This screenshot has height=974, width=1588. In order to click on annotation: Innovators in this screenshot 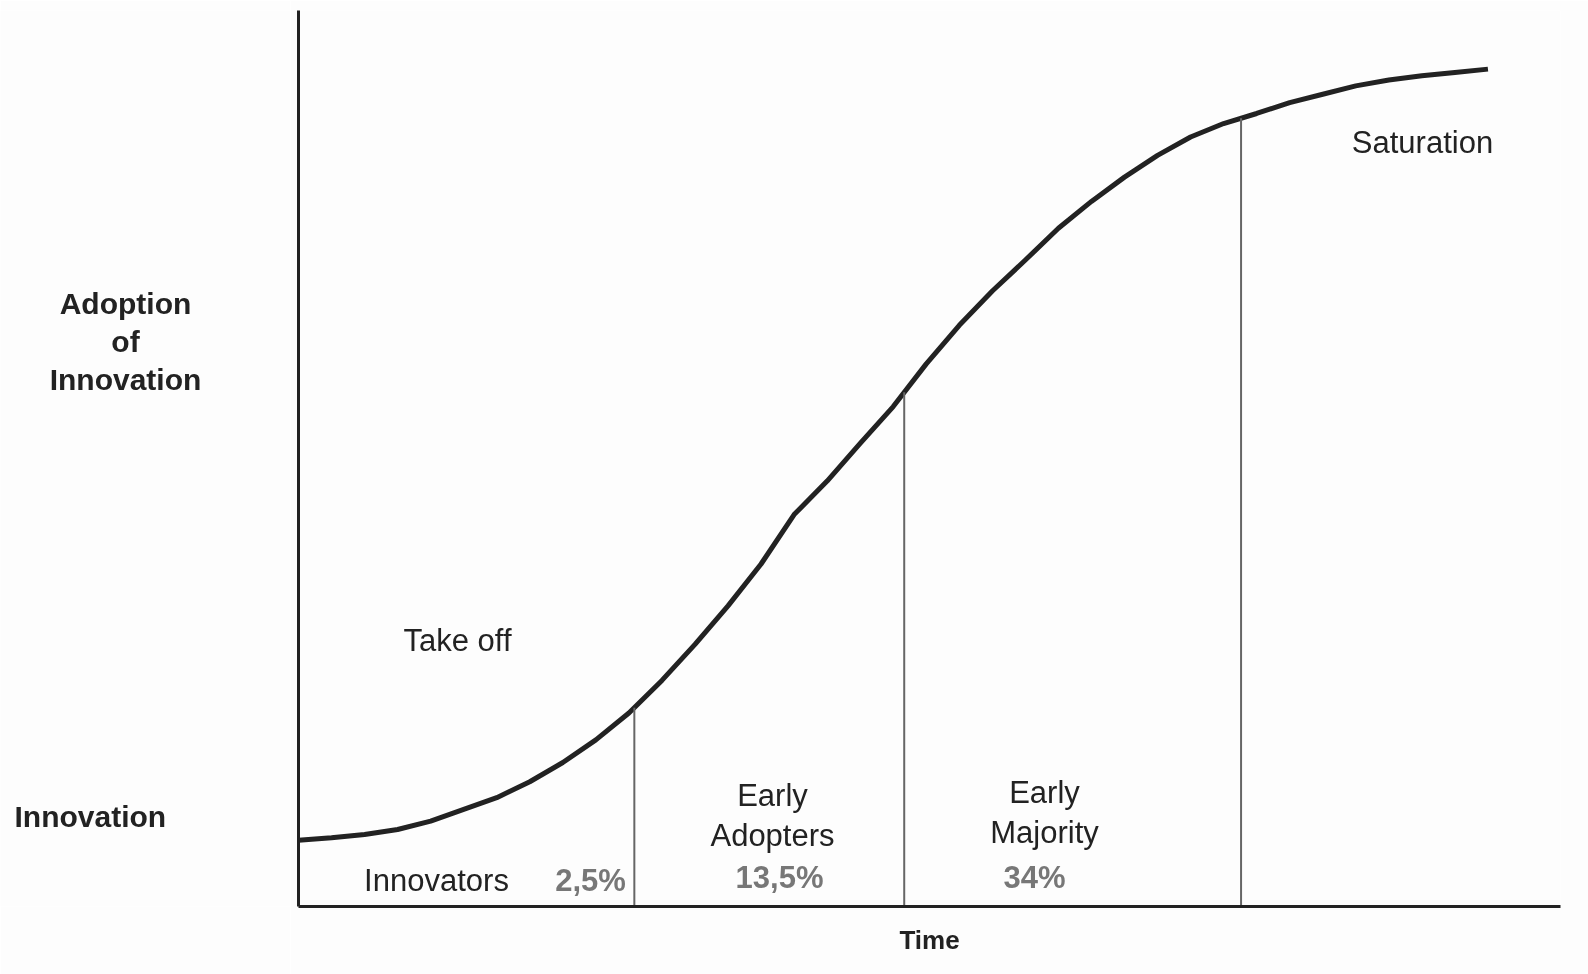, I will do `click(436, 880)`.